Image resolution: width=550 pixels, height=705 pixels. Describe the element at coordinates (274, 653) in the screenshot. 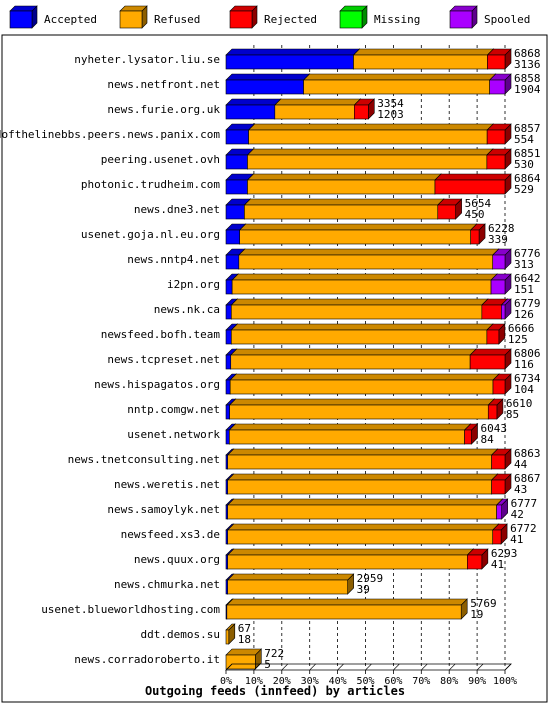

I see `offered-count: 722` at that location.